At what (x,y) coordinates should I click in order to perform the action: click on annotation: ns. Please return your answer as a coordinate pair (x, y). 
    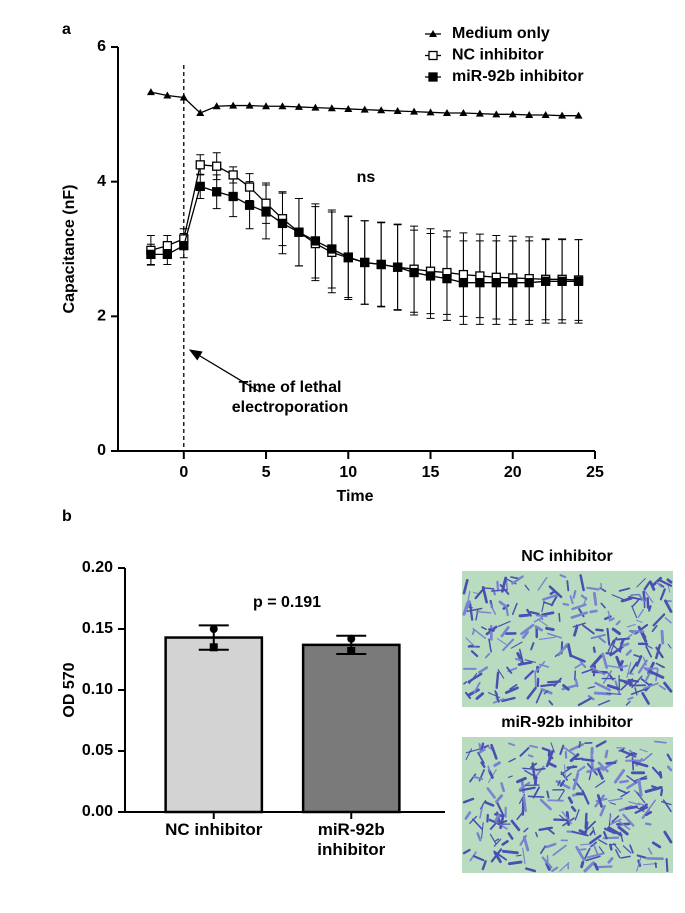
    Looking at the image, I should click on (366, 177).